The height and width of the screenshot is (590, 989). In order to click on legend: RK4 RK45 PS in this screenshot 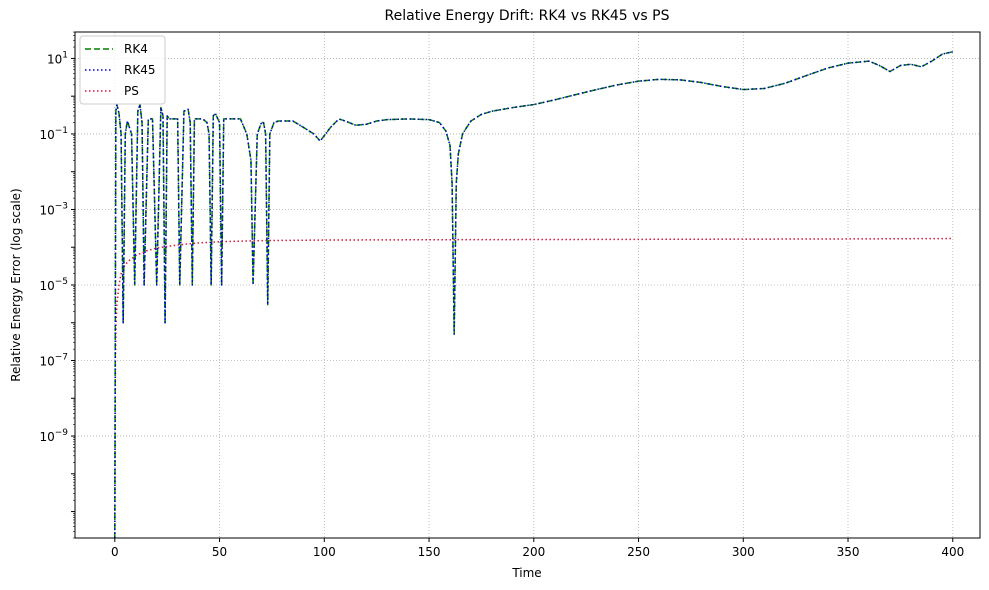, I will do `click(122, 70)`.